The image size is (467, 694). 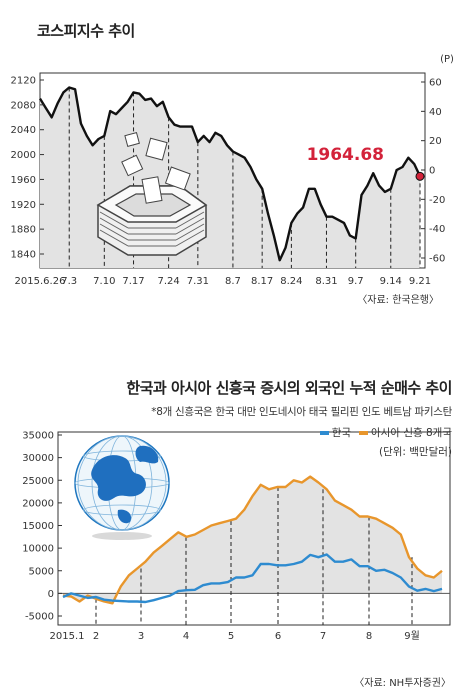 What do you see at coordinates (289, 388) in the screenshot?
I see `foreign-chart-title: 한국과 아시아 신흥국 증시의 외국인 누적 순매수 추이` at bounding box center [289, 388].